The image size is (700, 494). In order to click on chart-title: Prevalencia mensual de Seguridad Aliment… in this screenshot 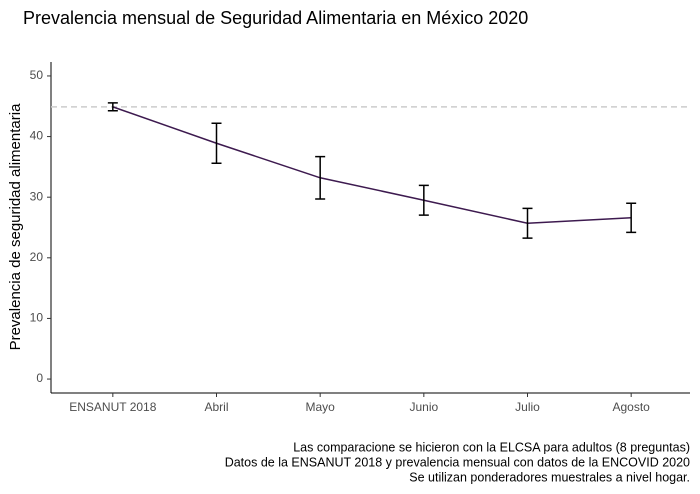, I will do `click(275, 18)`.